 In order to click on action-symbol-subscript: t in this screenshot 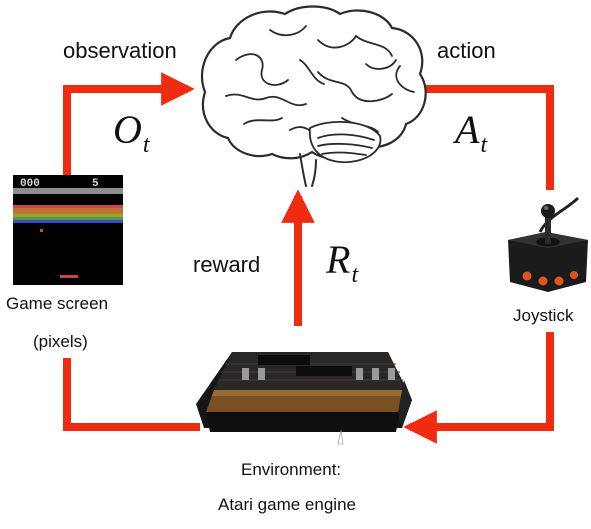, I will do `click(484, 145)`.